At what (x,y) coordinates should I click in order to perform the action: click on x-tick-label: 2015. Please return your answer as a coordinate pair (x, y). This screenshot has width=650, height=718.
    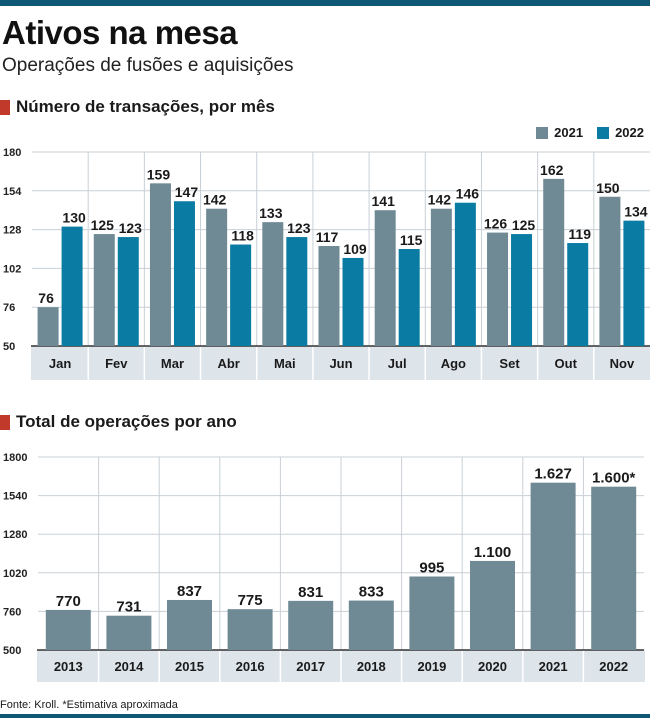
    Looking at the image, I should click on (189, 666).